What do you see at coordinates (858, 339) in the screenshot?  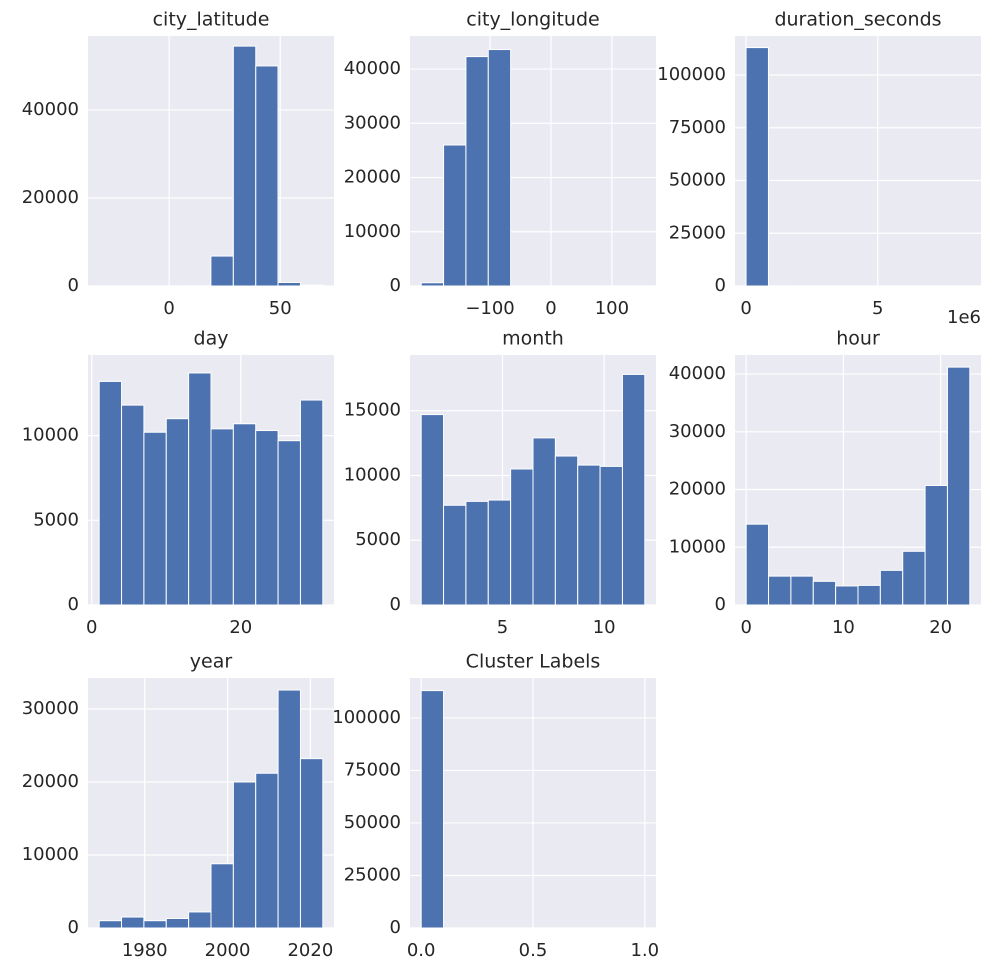 I see `subplot-title: hour` at bounding box center [858, 339].